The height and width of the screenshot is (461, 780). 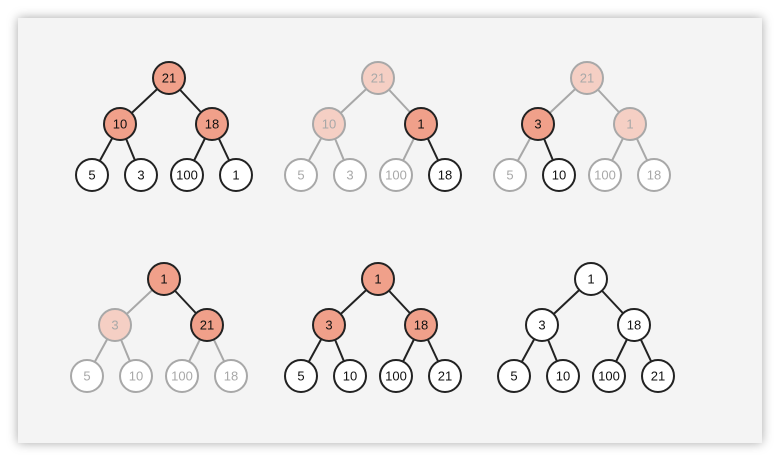 What do you see at coordinates (586, 327) in the screenshot?
I see `heap-tree-step-6: 1 3 18 5 10 100 21` at bounding box center [586, 327].